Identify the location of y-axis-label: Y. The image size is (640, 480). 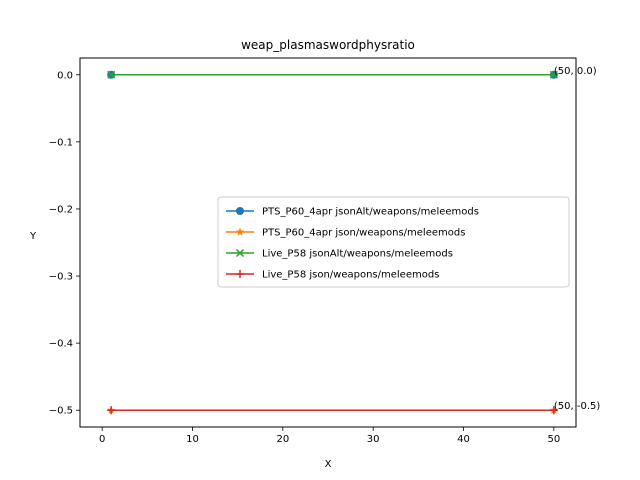
(33, 236).